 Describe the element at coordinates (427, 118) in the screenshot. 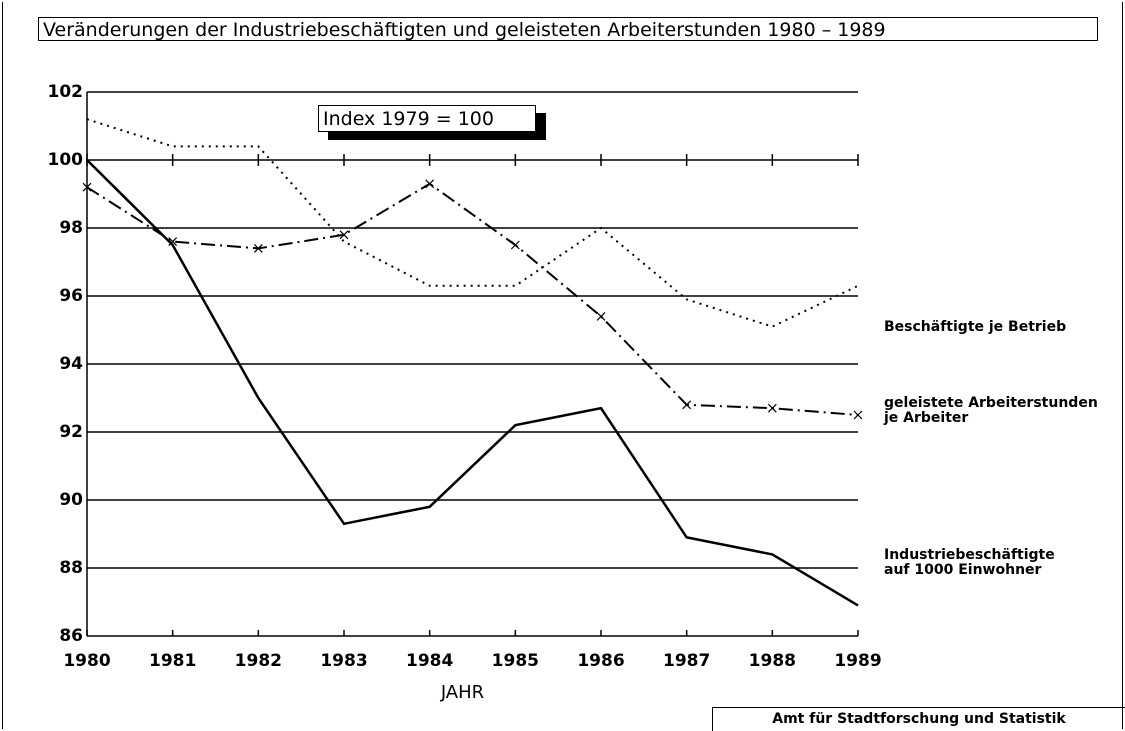

I see `annotation: Index 1979 = 100` at that location.